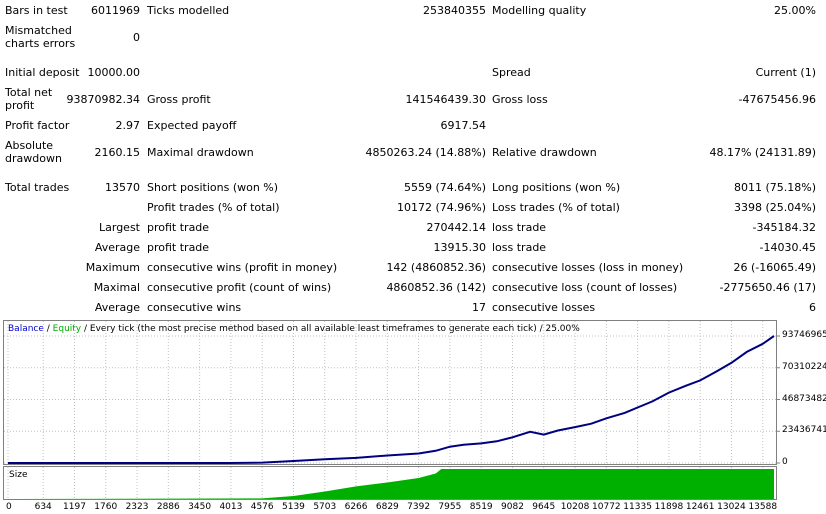  Describe the element at coordinates (391, 484) in the screenshot. I see `size-series-area` at that location.